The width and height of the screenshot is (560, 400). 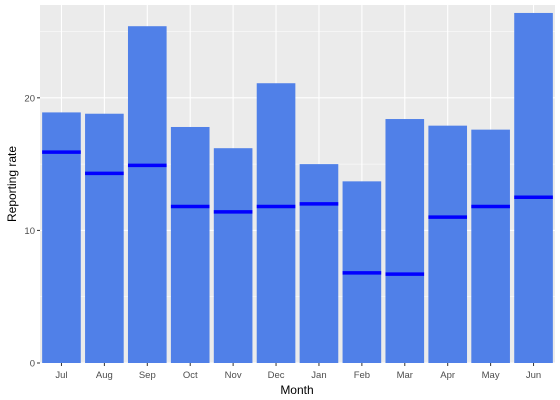 What do you see at coordinates (319, 263) in the screenshot?
I see `bar-jan` at bounding box center [319, 263].